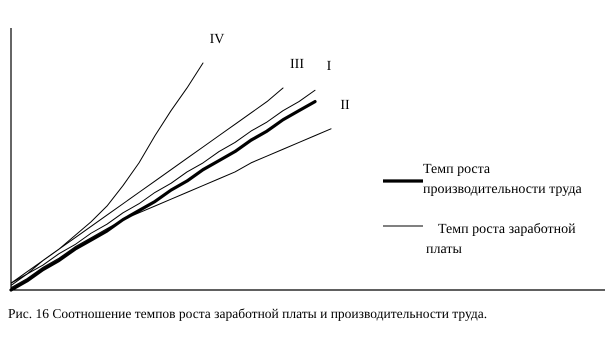  Describe the element at coordinates (329, 66) in the screenshot. I see `series-label: I` at that location.